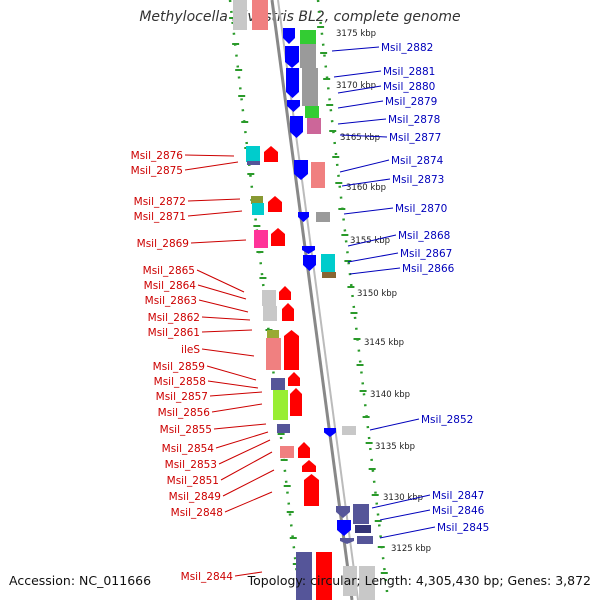  Describe the element at coordinates (195, 497) in the screenshot. I see `plus-gene-label: Msil_2849` at that location.